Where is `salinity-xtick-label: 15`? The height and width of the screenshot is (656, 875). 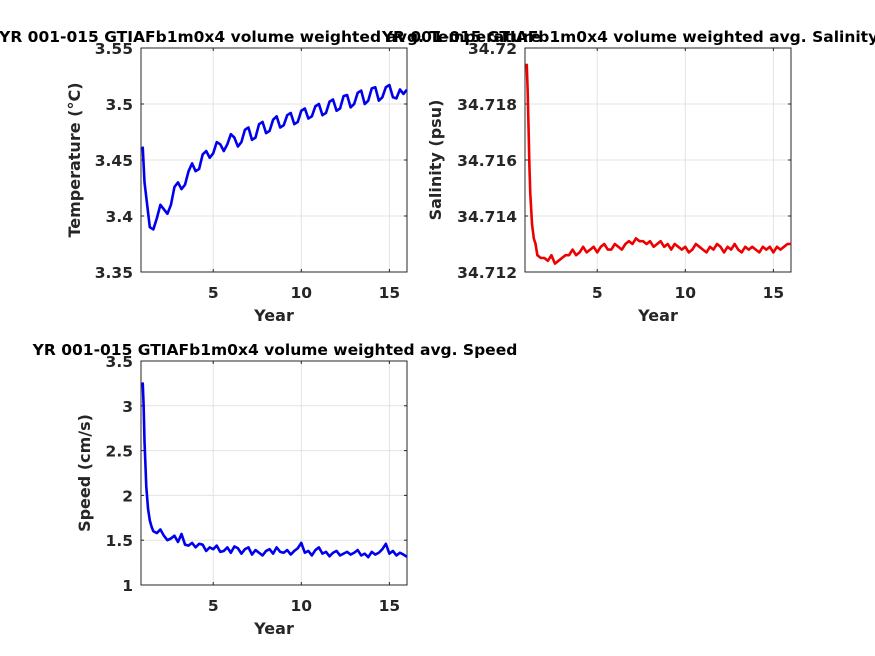
salinity-xtick-label: 15 is located at coordinates (774, 293).